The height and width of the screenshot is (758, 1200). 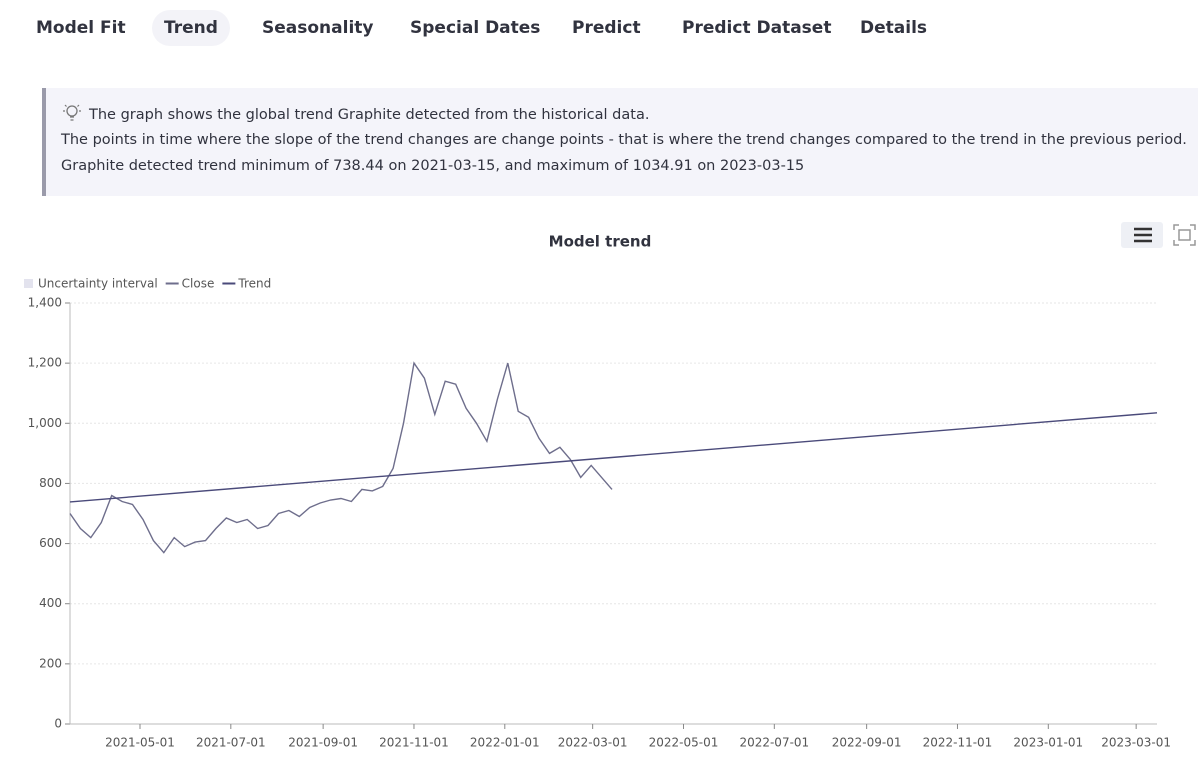 What do you see at coordinates (198, 284) in the screenshot?
I see `legend-label: Close` at bounding box center [198, 284].